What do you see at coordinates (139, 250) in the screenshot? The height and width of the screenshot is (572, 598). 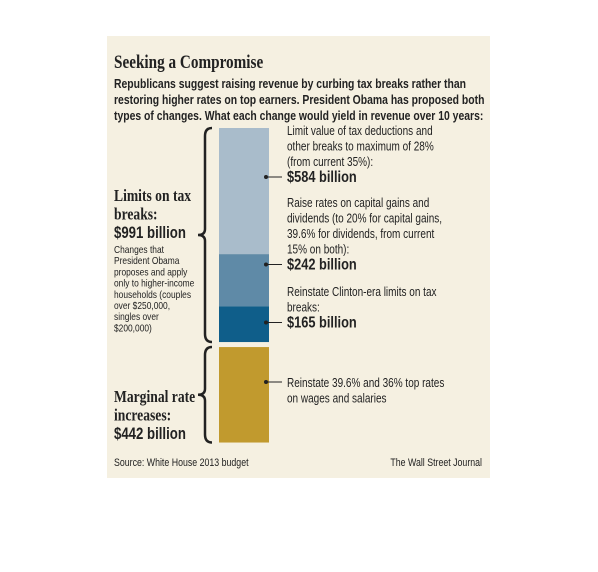 I see `group-note: Changes that` at bounding box center [139, 250].